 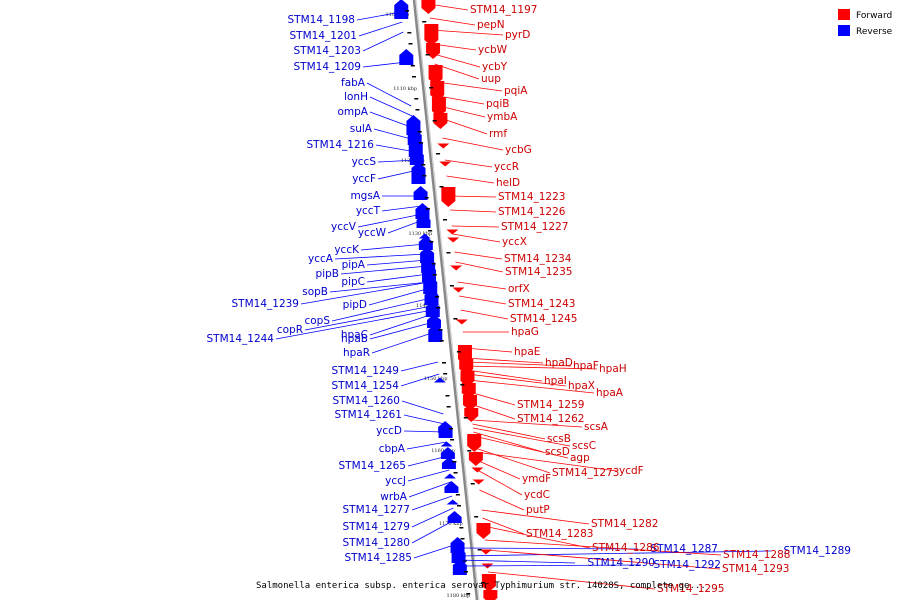 What do you see at coordinates (368, 415) in the screenshot?
I see `reverse-gene-label: STM14_1261` at bounding box center [368, 415].